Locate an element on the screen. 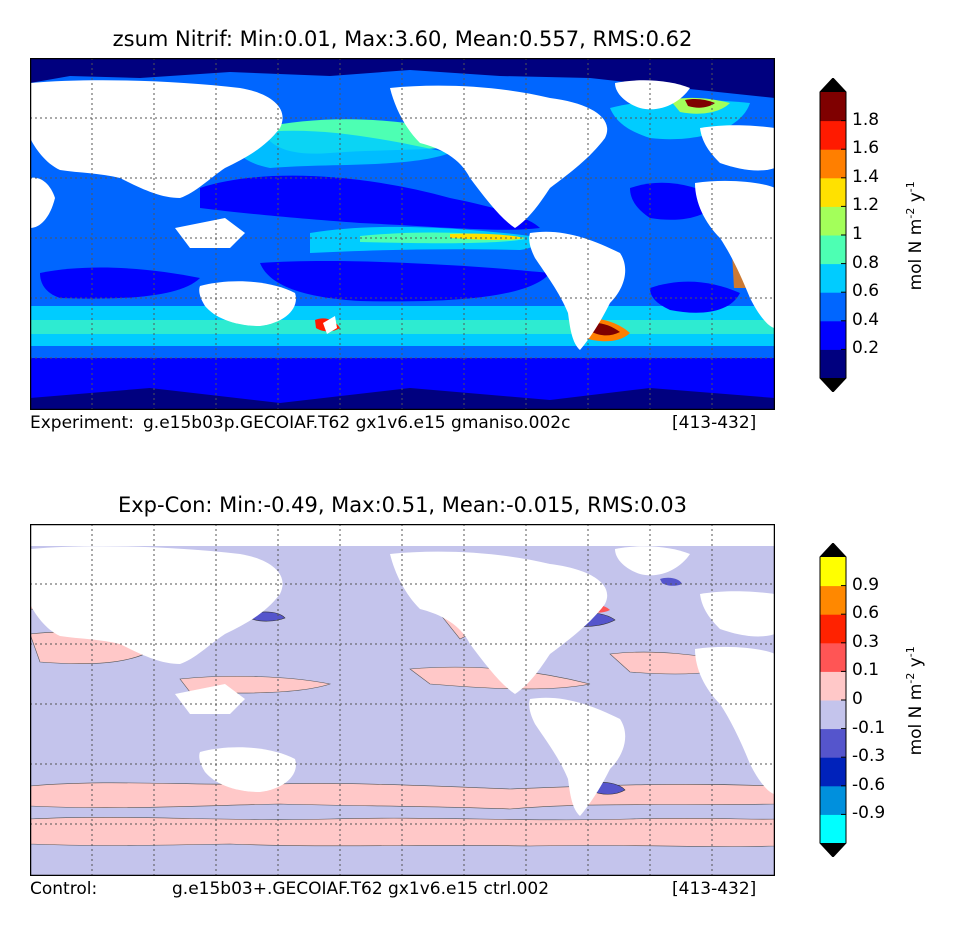  top-natlantic-hotter is located at coordinates (700, 103).